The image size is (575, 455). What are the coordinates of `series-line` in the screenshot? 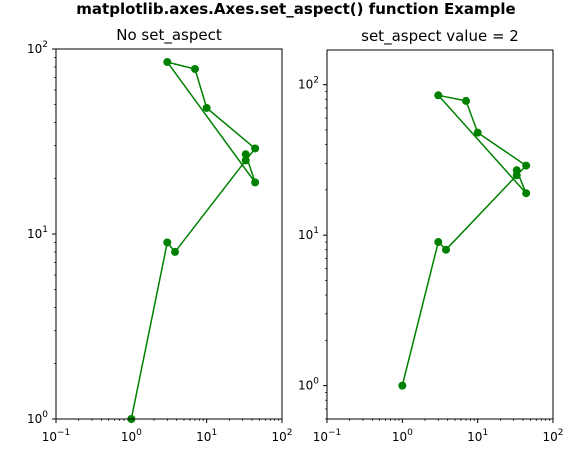 It's located at (464, 240).